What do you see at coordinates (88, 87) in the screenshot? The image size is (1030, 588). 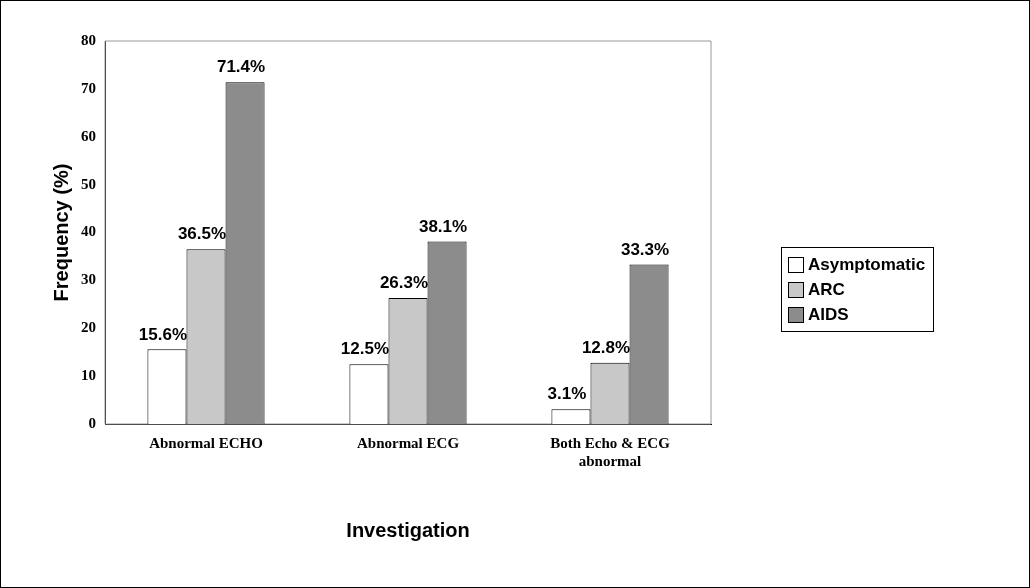 I see `y-tick-label: 70` at bounding box center [88, 87].